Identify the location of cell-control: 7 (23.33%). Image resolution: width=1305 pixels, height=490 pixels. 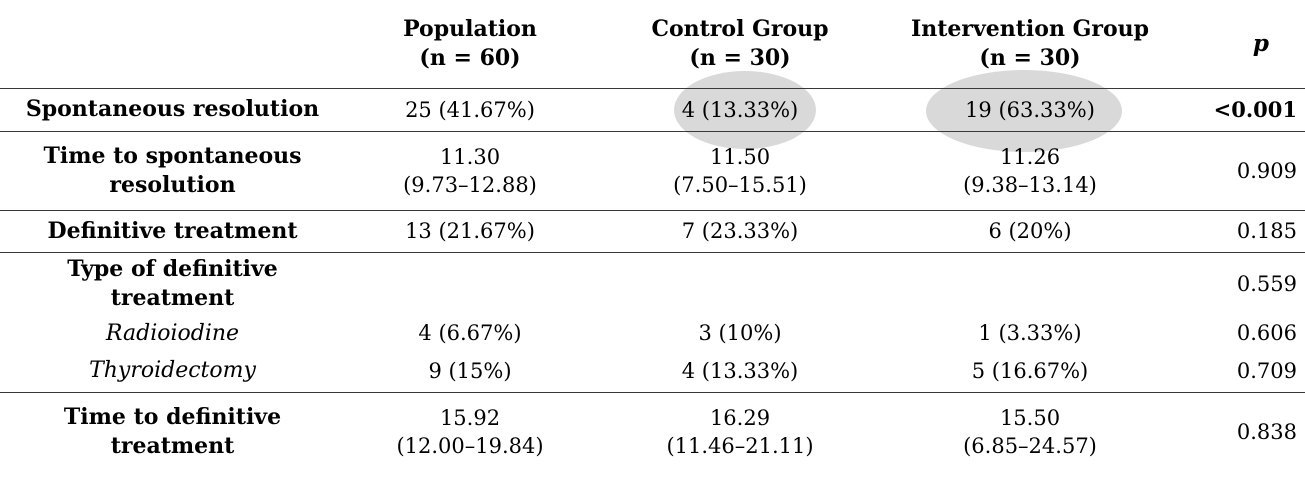
(740, 231).